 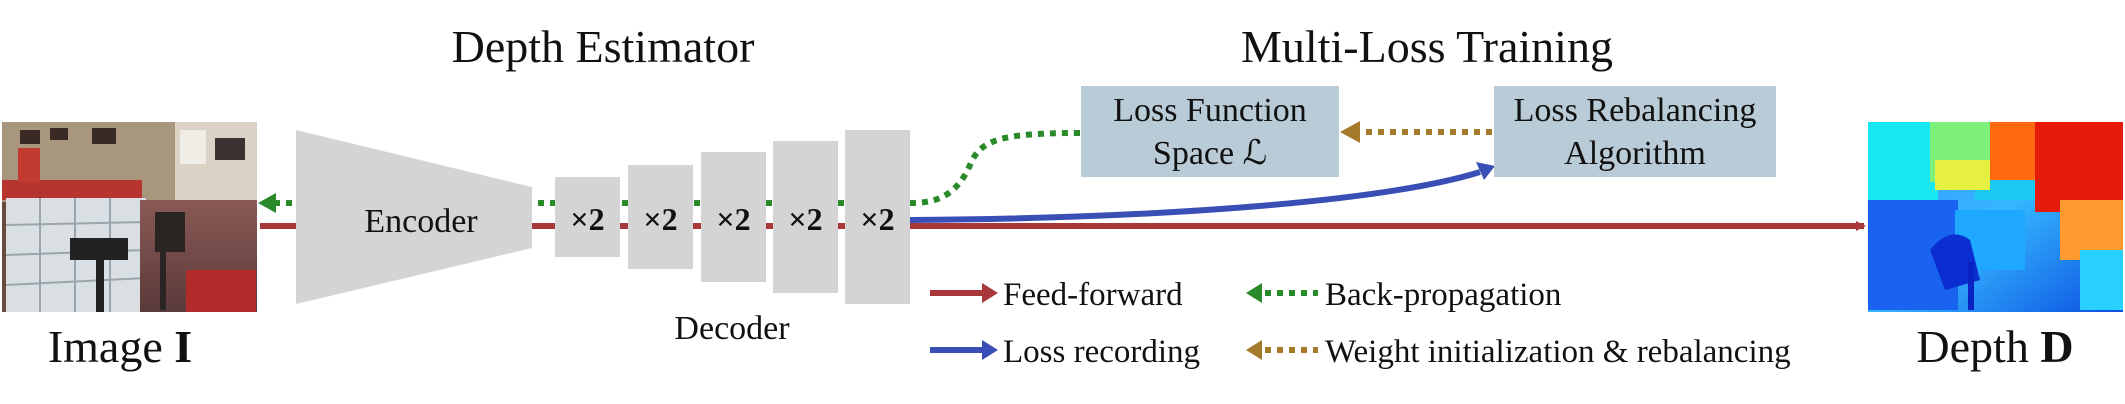 I want to click on loss-function-space-line1: Loss Function, so click(x=1210, y=110).